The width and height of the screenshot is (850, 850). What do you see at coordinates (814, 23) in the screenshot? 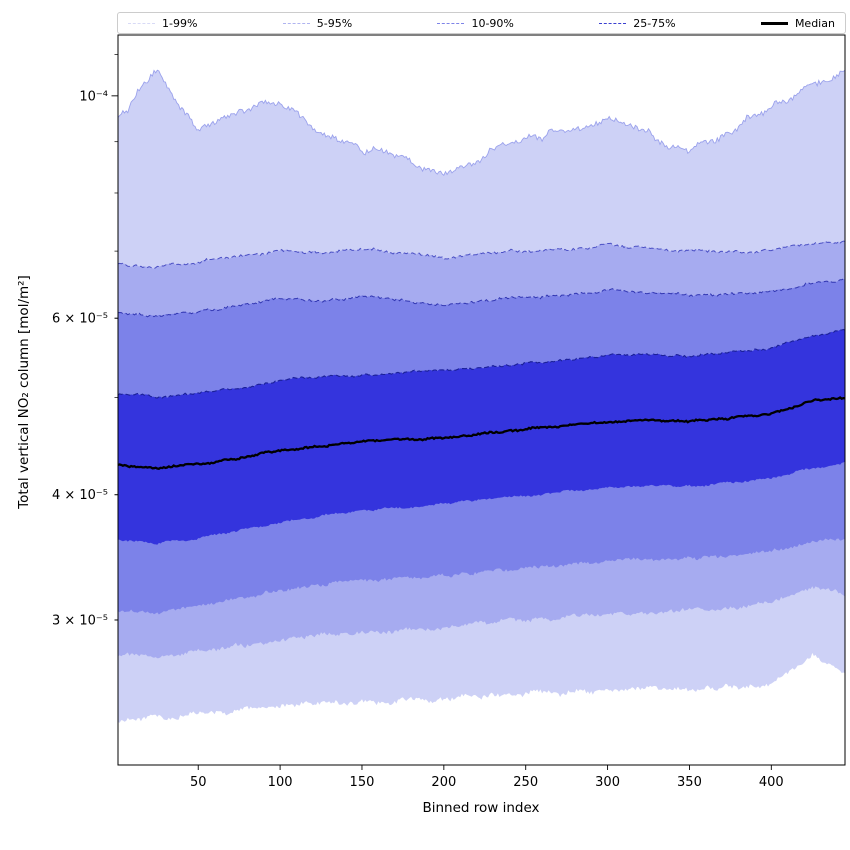
I see `legend-item-label: Median` at bounding box center [814, 23].